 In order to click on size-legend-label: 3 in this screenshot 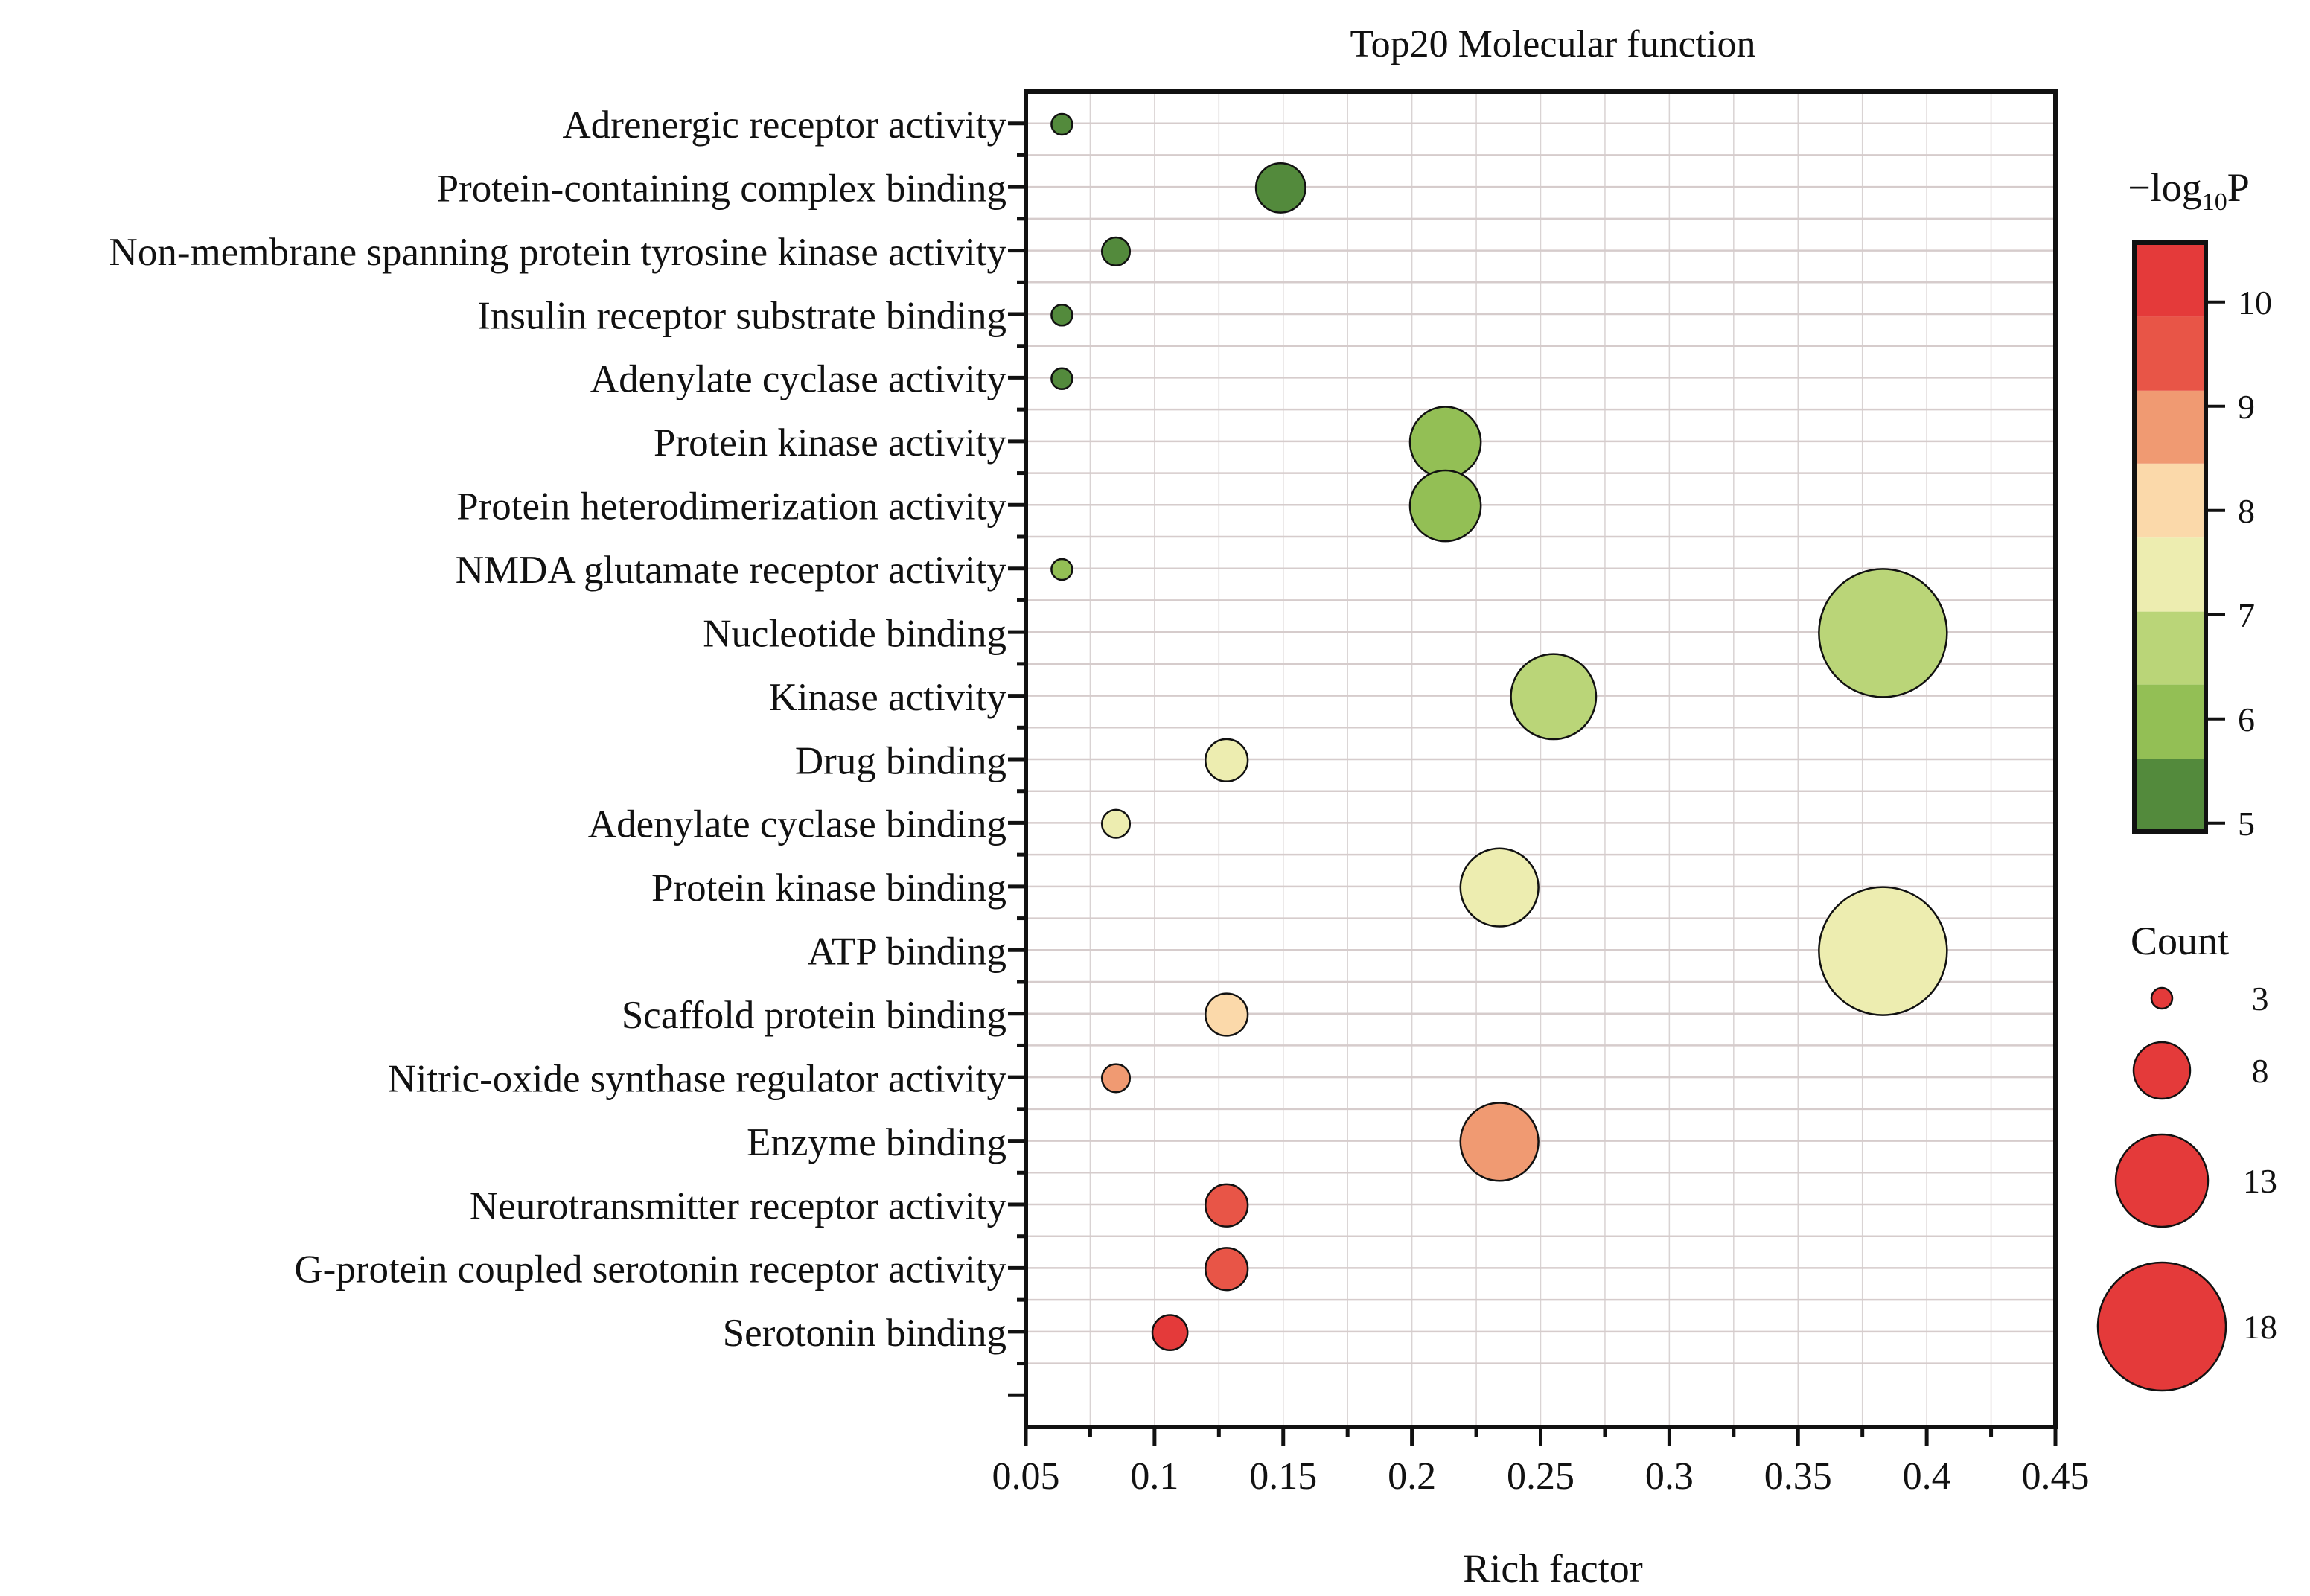, I will do `click(2260, 999)`.